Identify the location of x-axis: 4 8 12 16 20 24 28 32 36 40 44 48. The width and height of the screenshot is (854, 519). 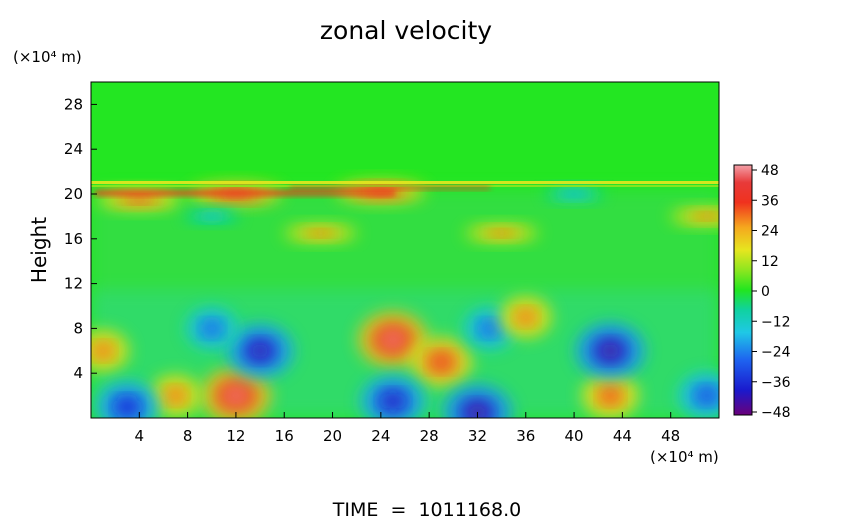
(407, 428).